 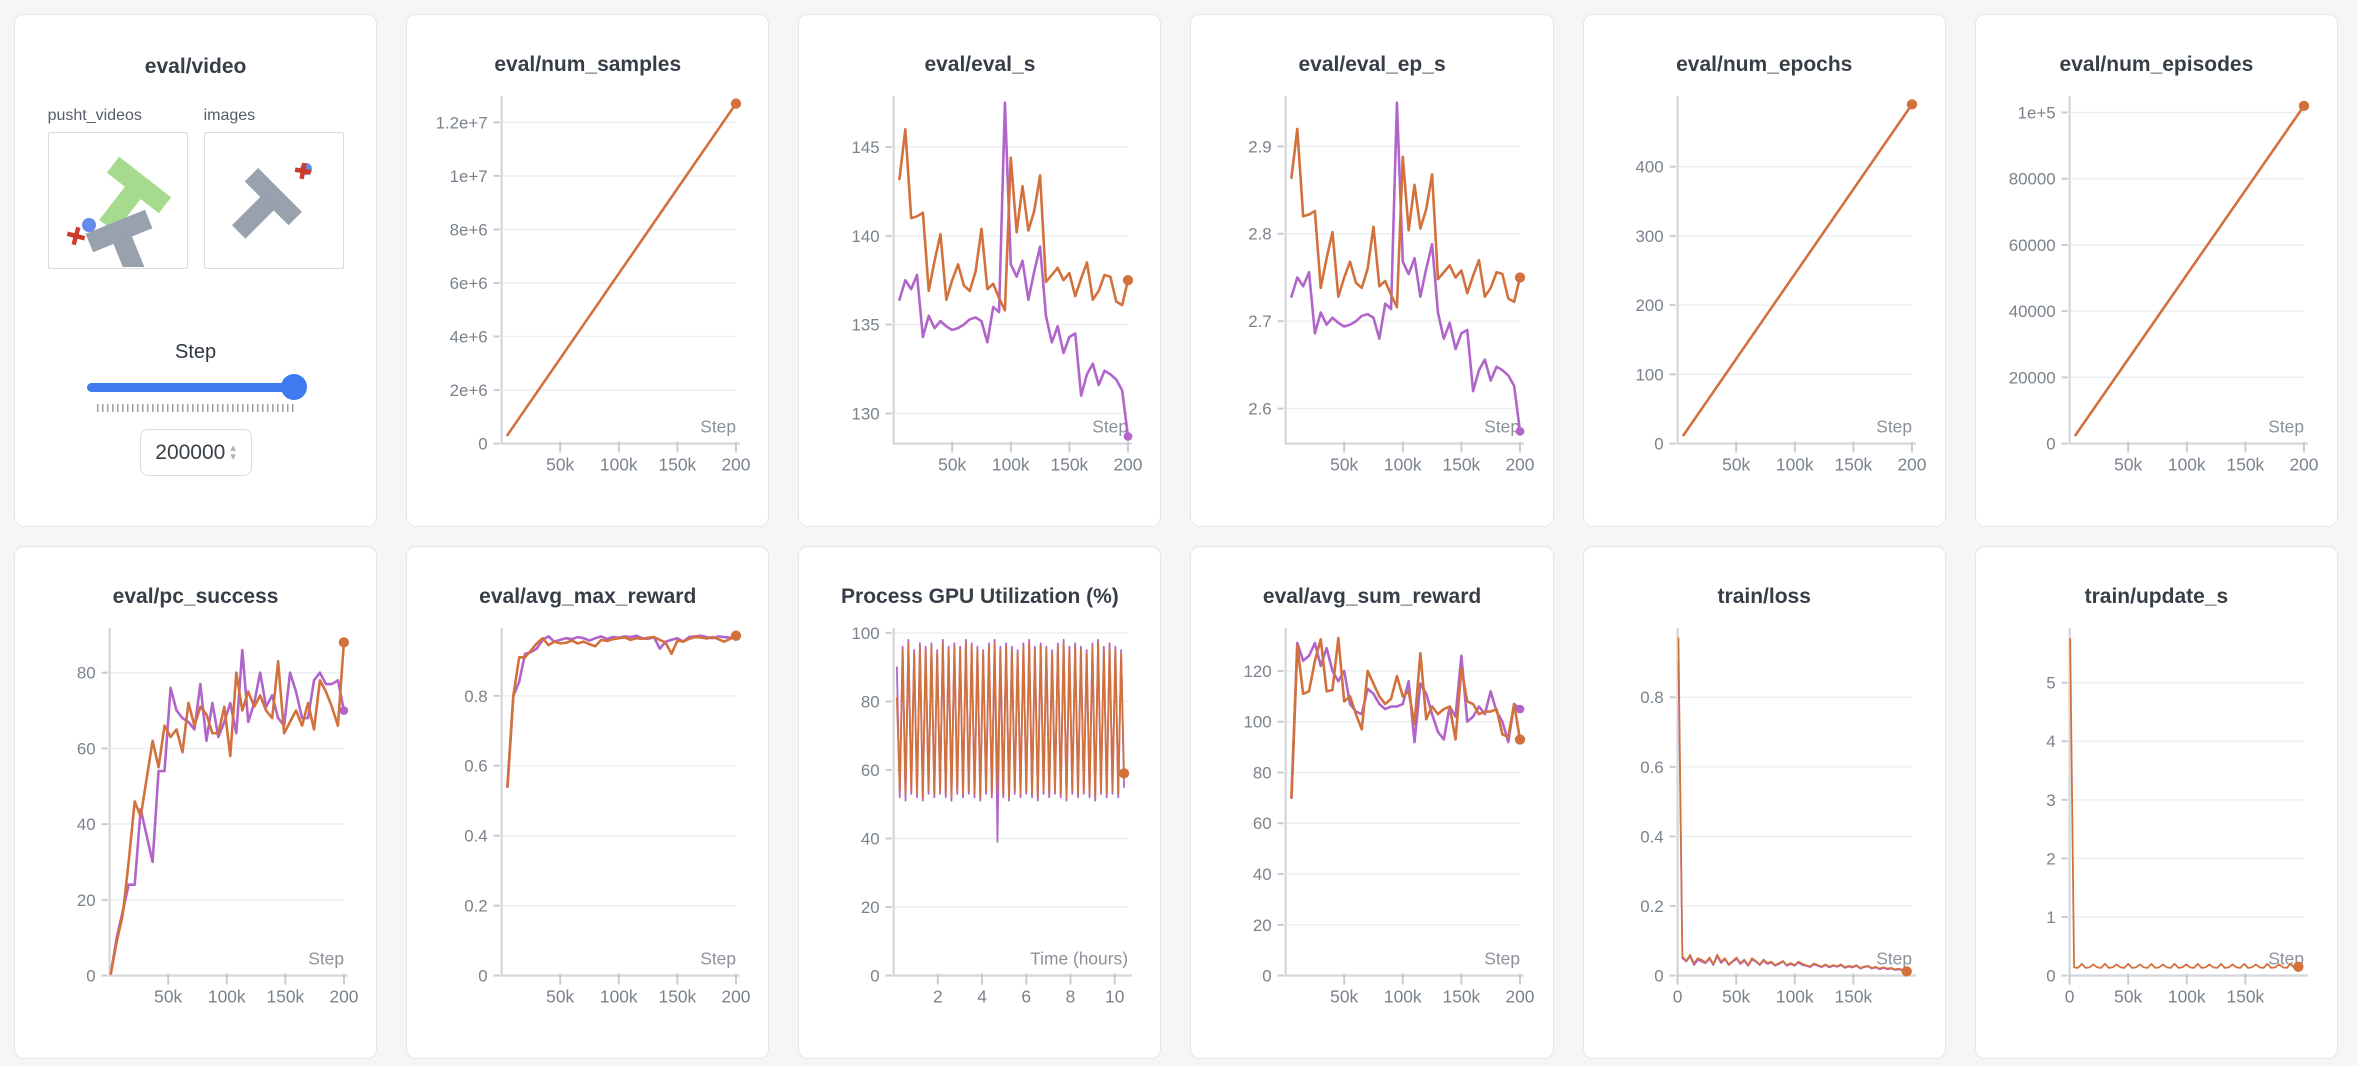 I want to click on panel-train-loss: train/loss 0 0.2 0.4 0.6 0.8 0 50k 100k 150k Step, so click(x=1764, y=802).